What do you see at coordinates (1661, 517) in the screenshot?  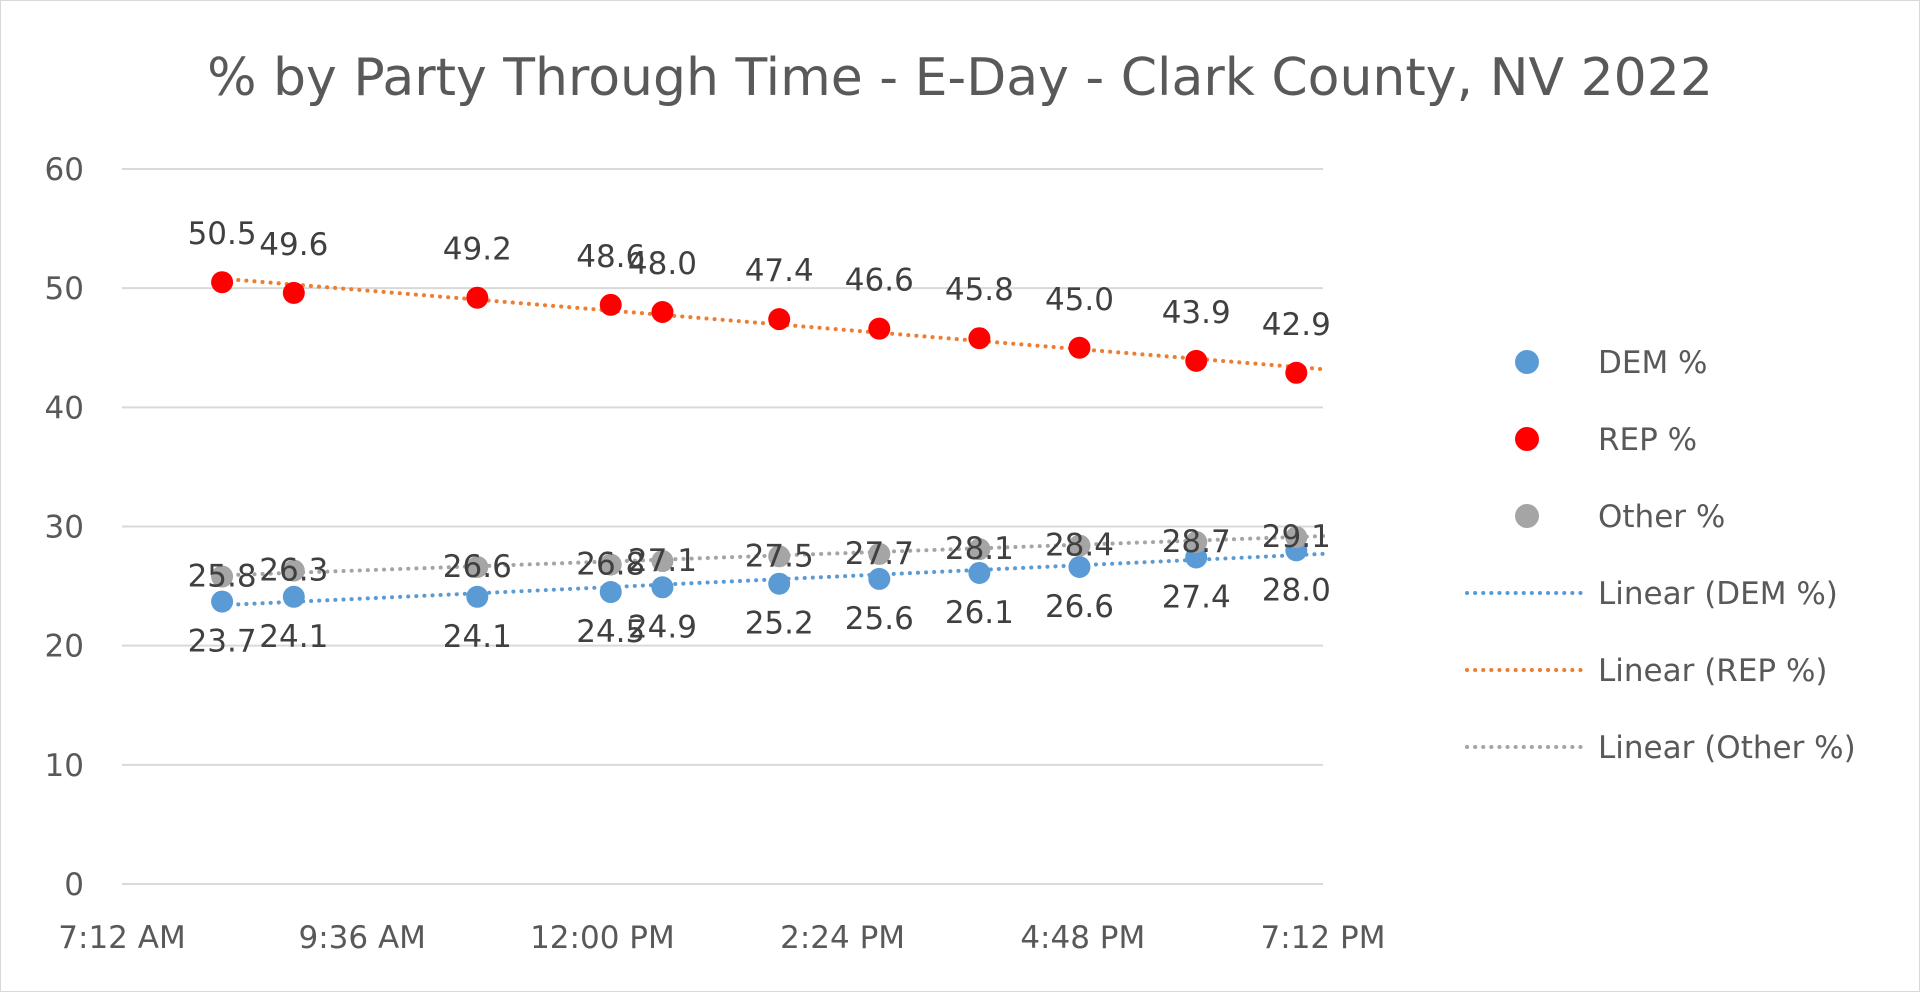 I see `legend-label: Other %` at bounding box center [1661, 517].